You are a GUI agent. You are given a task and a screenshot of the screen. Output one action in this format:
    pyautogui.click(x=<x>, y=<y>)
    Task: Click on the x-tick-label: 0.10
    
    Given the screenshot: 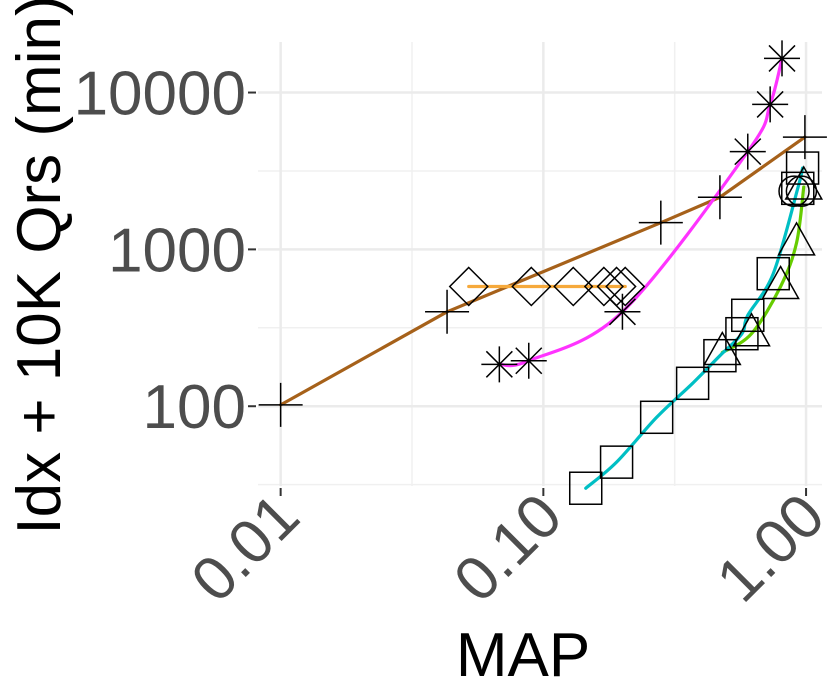 What is the action you would take?
    pyautogui.click(x=508, y=548)
    